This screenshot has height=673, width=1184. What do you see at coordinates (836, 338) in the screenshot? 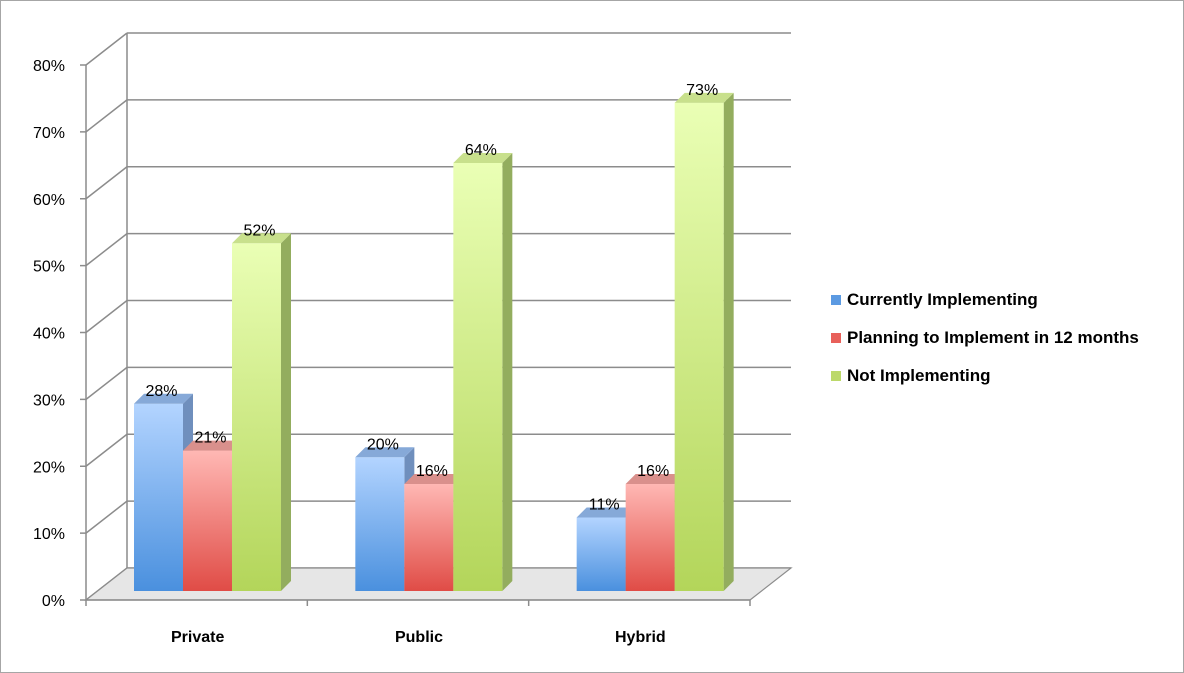
I see `legend-swatch-red` at bounding box center [836, 338].